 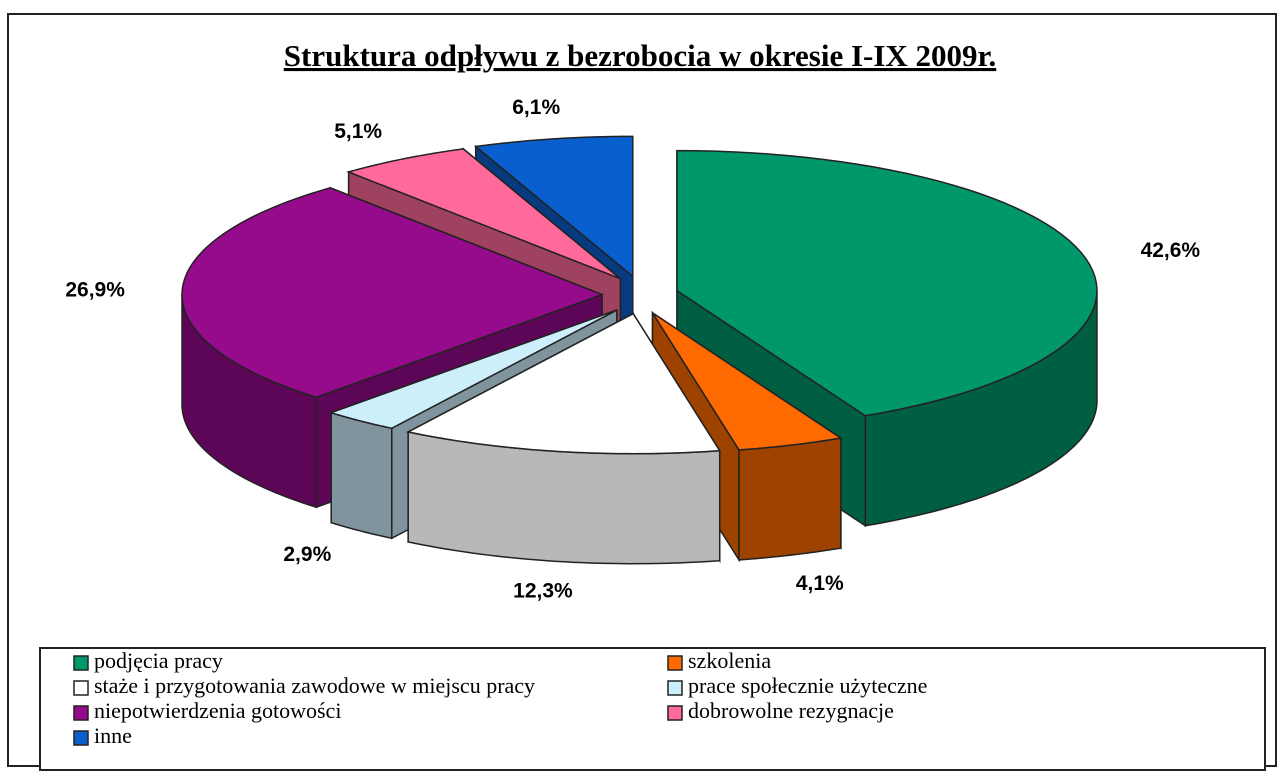 I want to click on value-label: 42,6%, so click(x=1171, y=250).